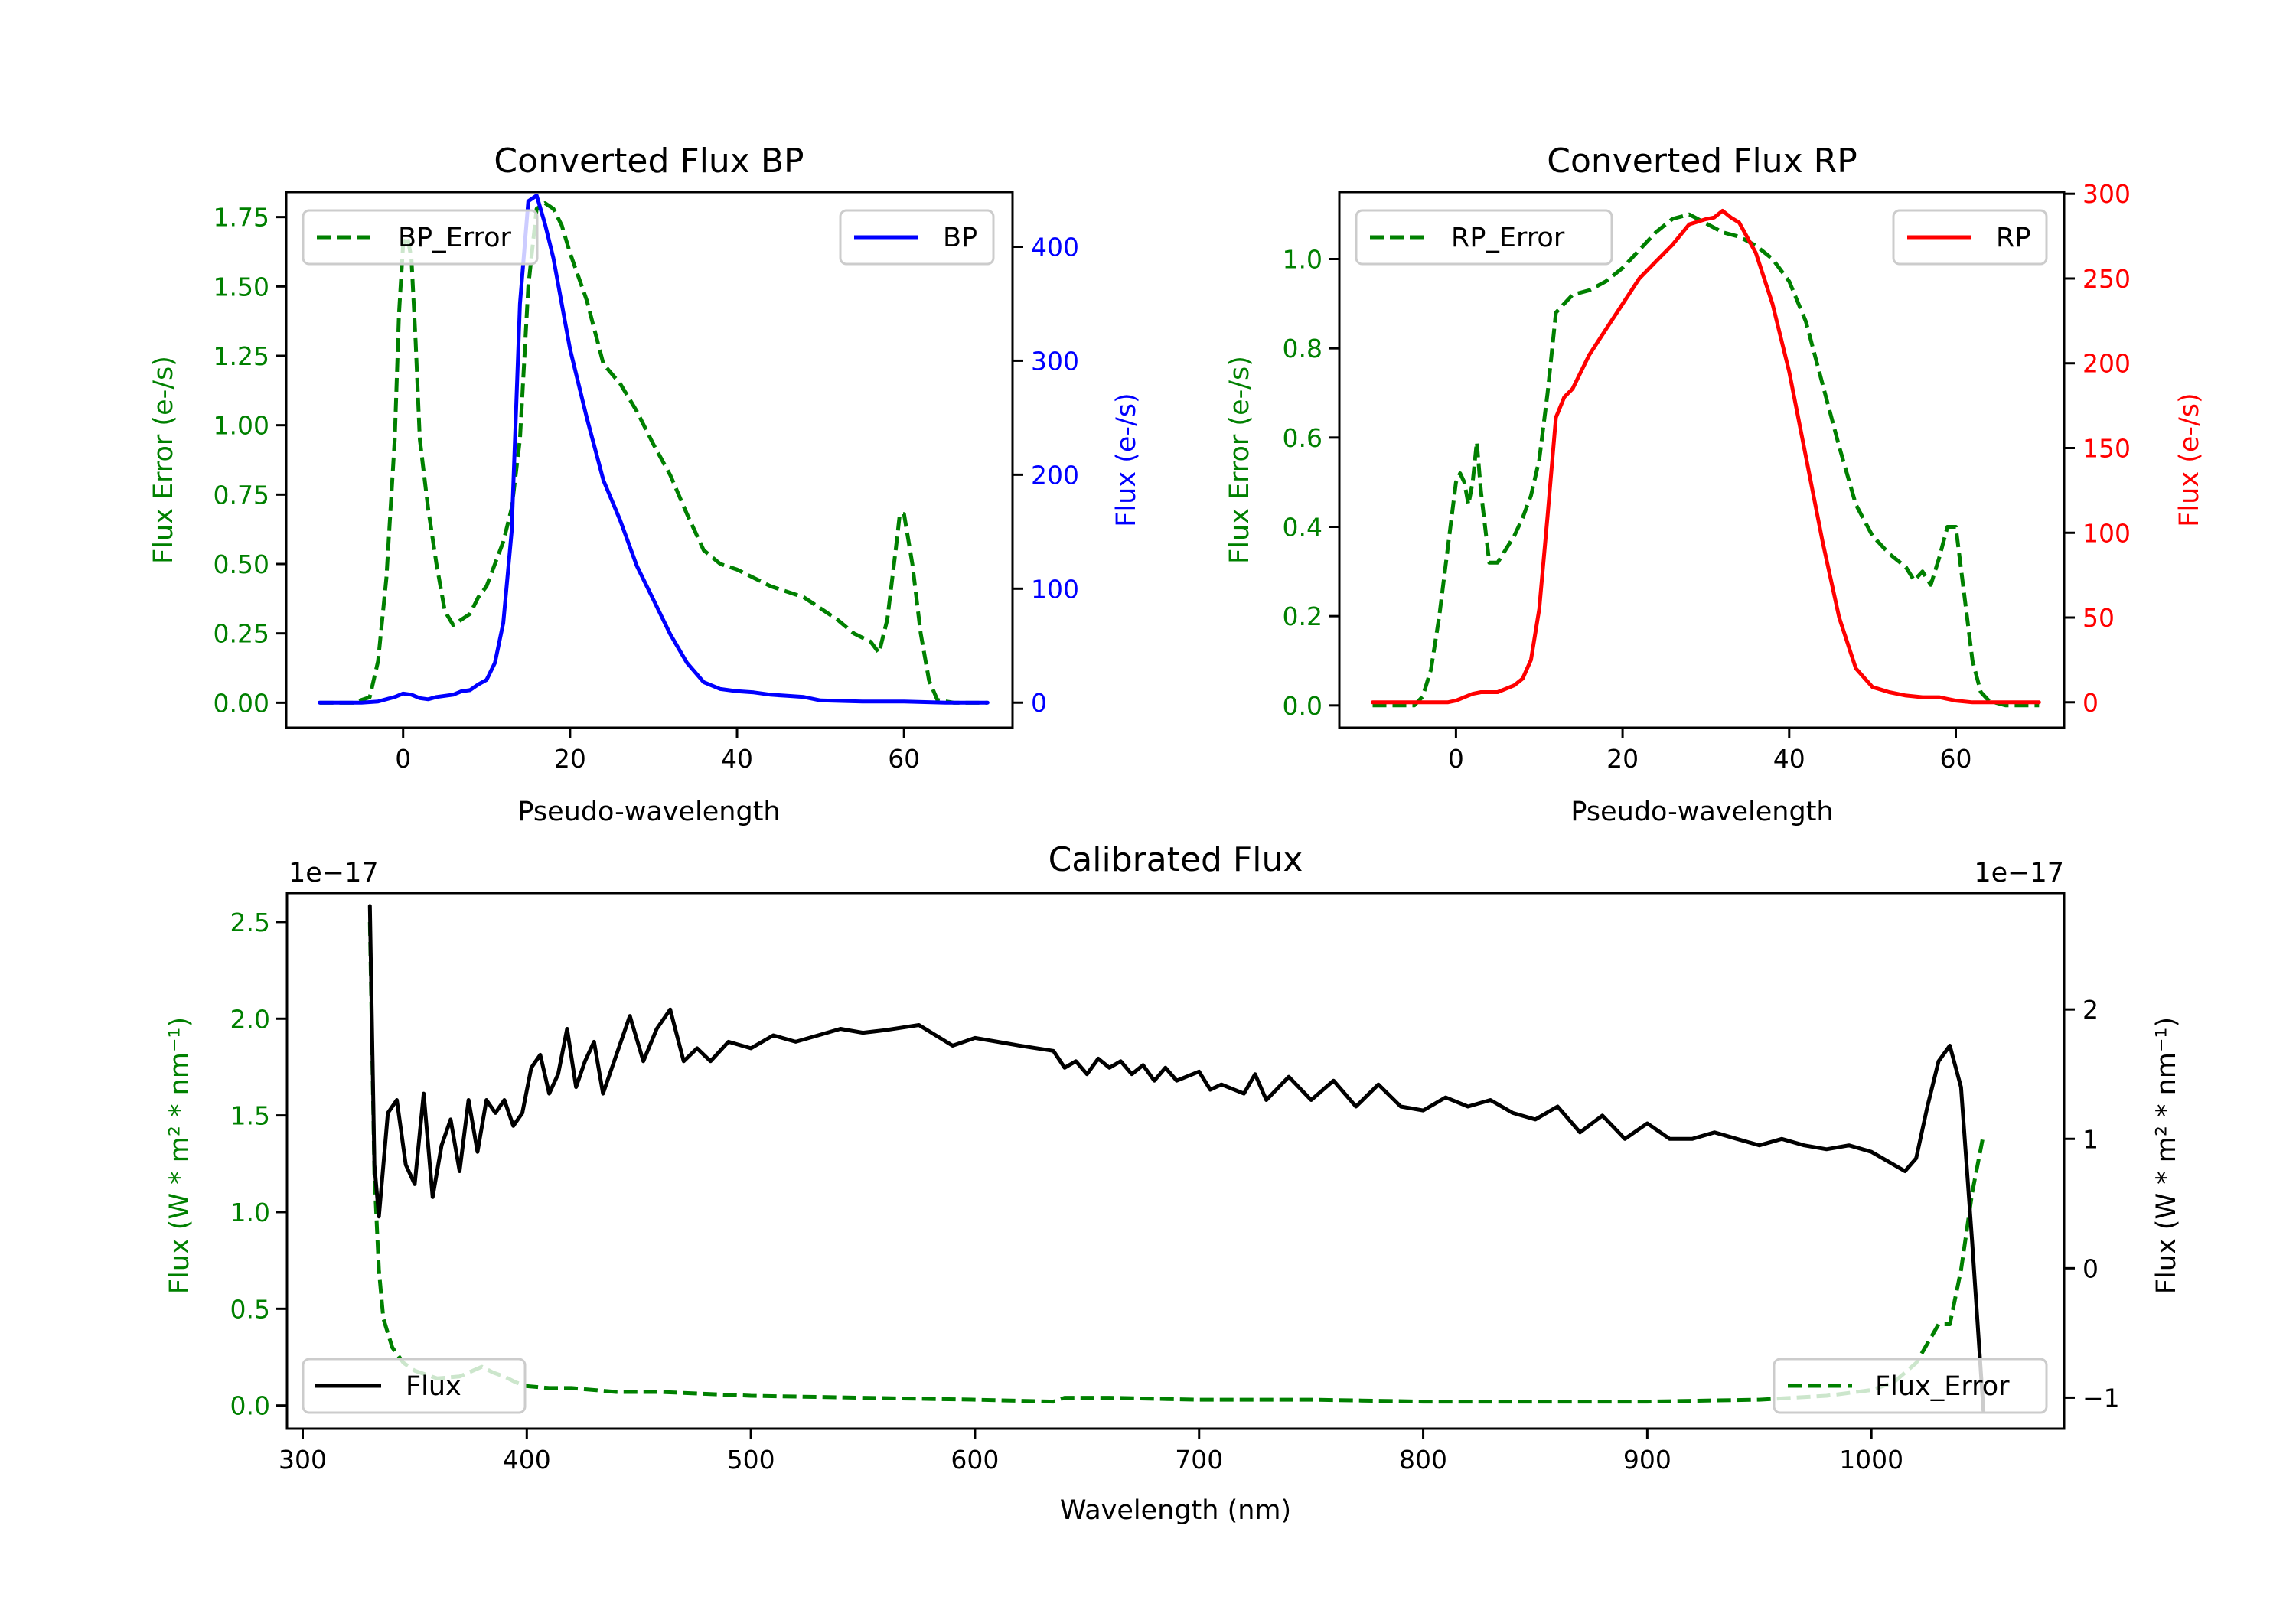 The height and width of the screenshot is (1607, 2296). I want to click on x-tick-label: 800, so click(1423, 1460).